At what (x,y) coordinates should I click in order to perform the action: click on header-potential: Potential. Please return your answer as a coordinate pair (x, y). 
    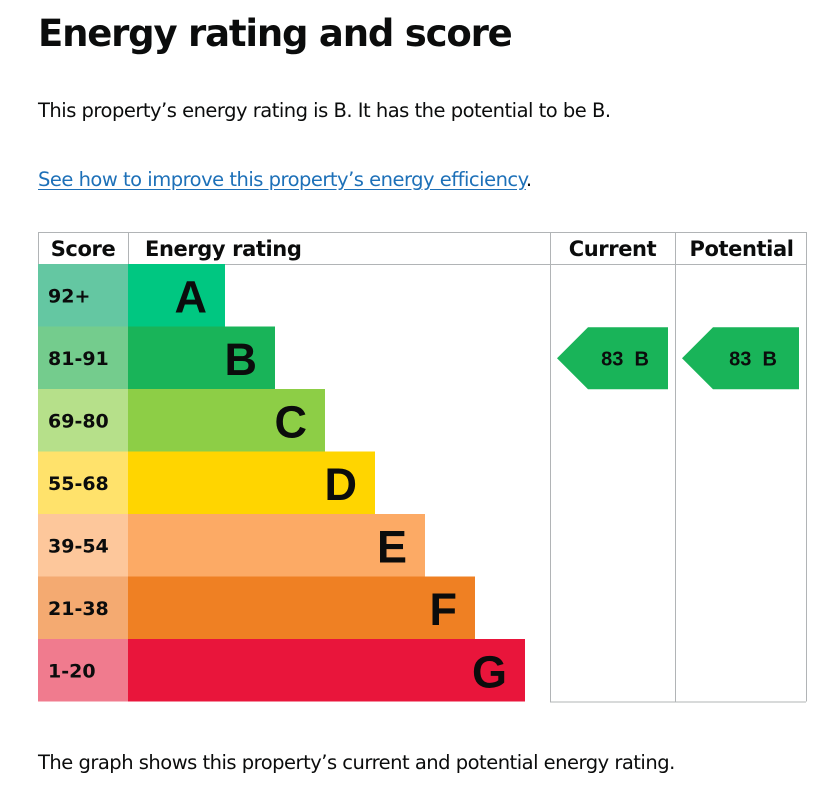
    Looking at the image, I should click on (741, 249).